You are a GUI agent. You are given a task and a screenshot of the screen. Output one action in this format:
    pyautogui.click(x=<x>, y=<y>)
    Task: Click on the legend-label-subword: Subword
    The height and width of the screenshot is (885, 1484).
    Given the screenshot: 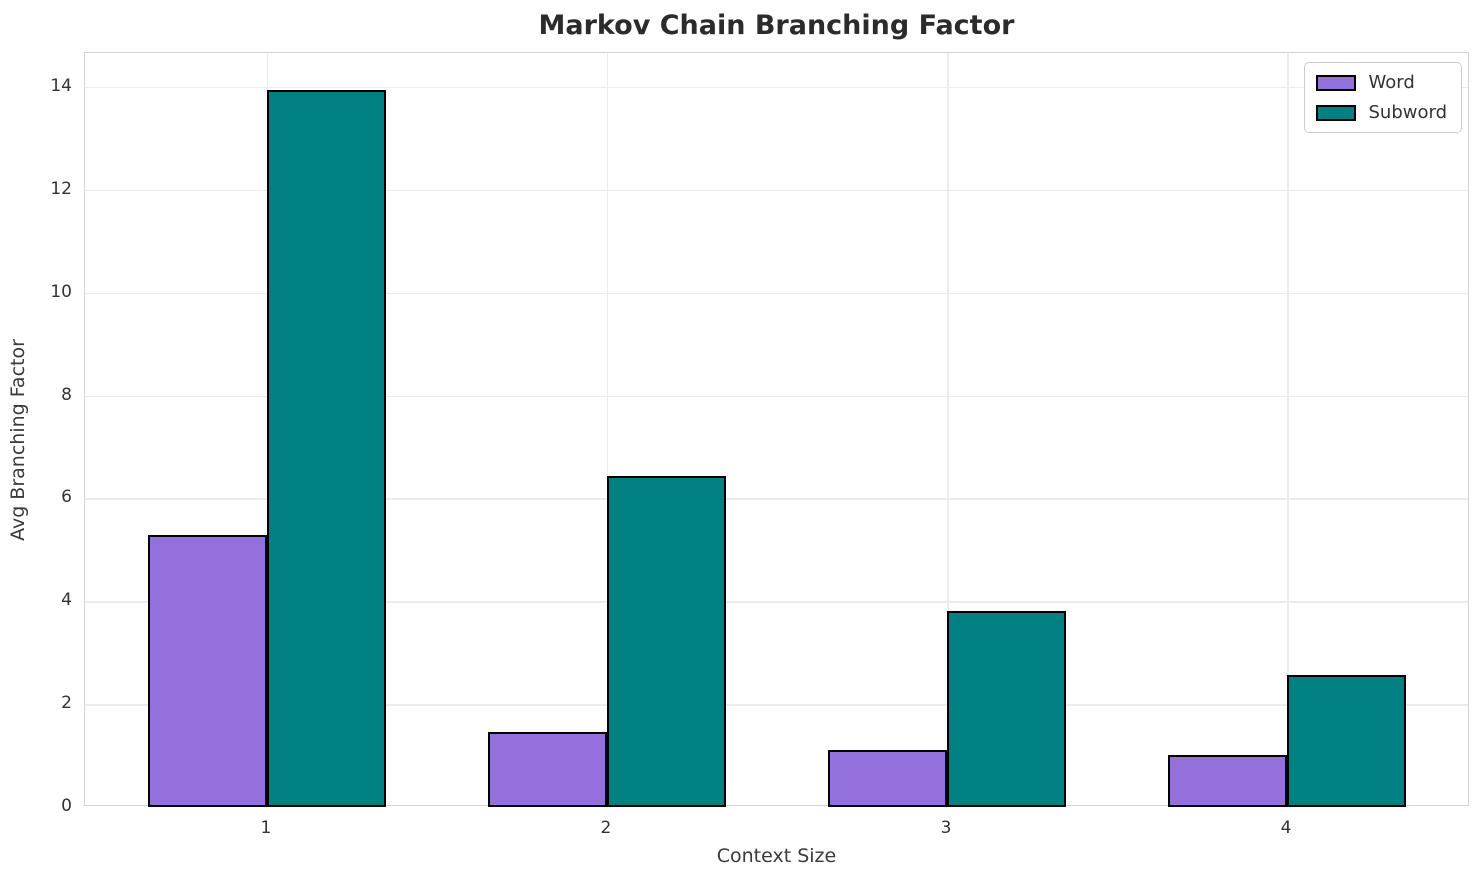 What is the action you would take?
    pyautogui.click(x=1407, y=112)
    